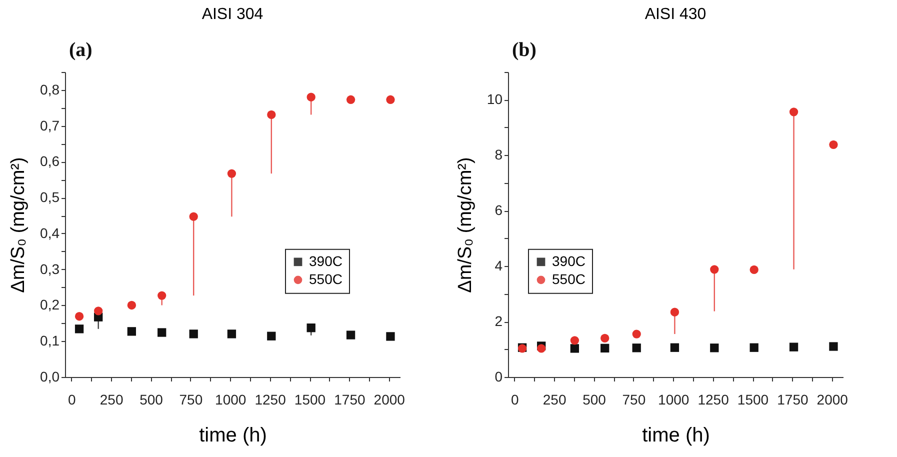  What do you see at coordinates (498, 210) in the screenshot?
I see `y-tick-label: 6` at bounding box center [498, 210].